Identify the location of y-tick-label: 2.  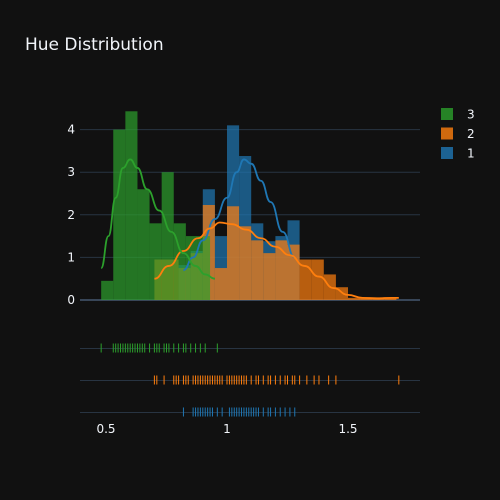
(71, 215).